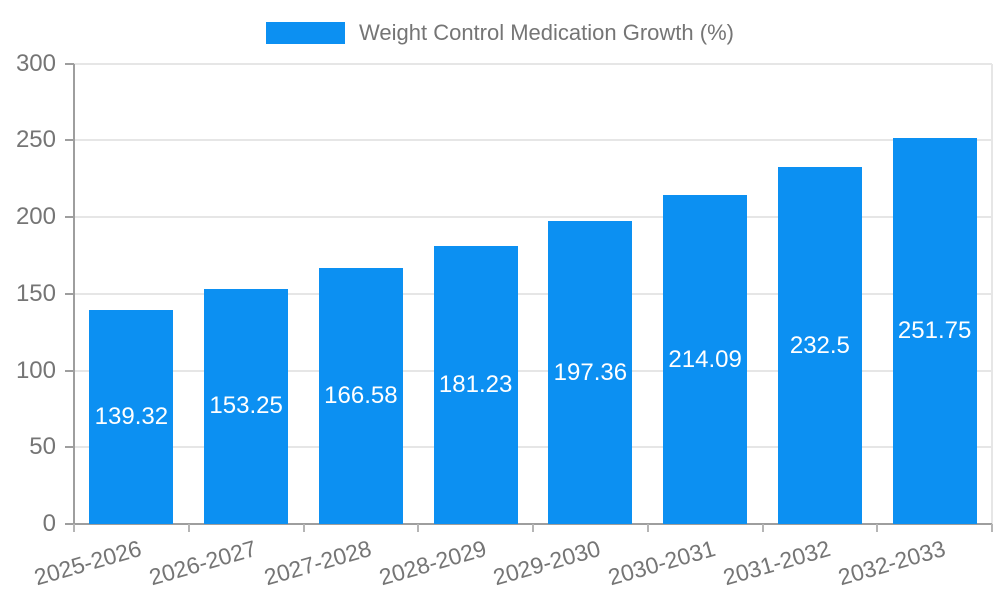  What do you see at coordinates (318, 563) in the screenshot?
I see `x-tick-label: 2027-2028` at bounding box center [318, 563].